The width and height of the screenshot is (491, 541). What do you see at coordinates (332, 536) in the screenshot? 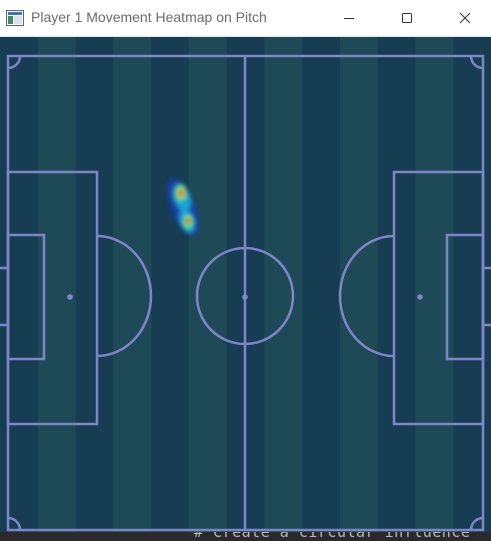
I see `console-text: # Create a circular influence` at bounding box center [332, 536].